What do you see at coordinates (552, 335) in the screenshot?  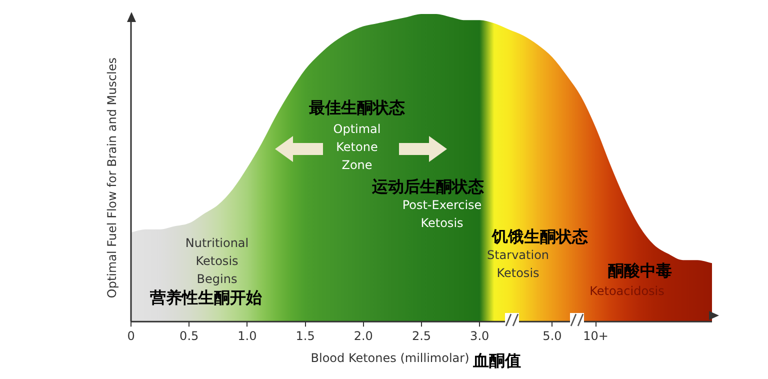 I see `x-tick-label: 5.0` at bounding box center [552, 335].